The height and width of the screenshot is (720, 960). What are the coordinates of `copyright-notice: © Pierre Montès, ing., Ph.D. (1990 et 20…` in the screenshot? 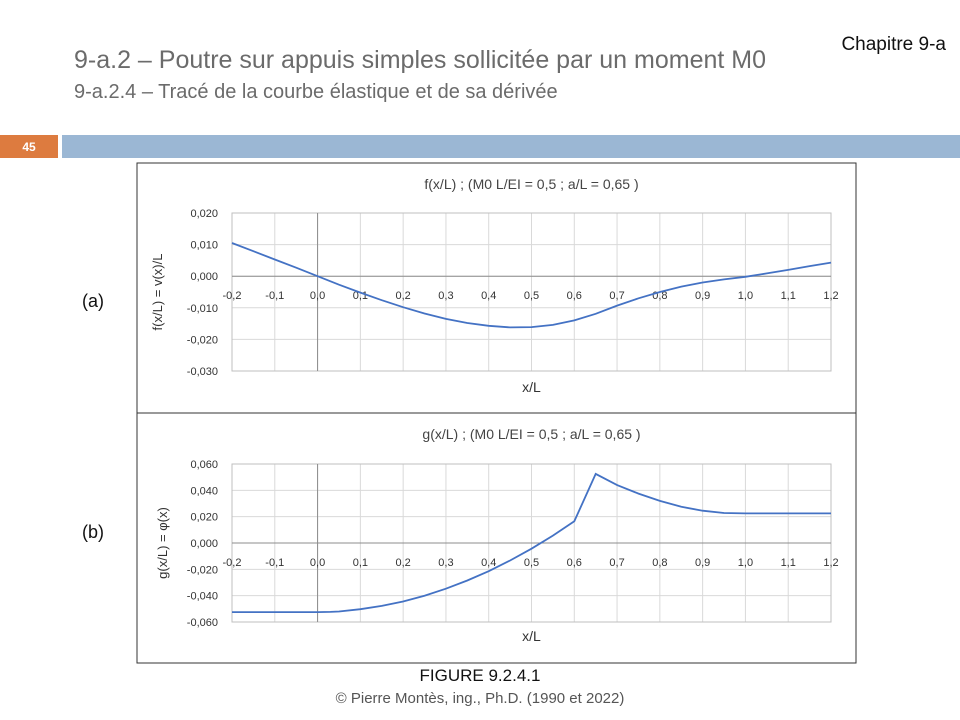 It's located at (480, 698).